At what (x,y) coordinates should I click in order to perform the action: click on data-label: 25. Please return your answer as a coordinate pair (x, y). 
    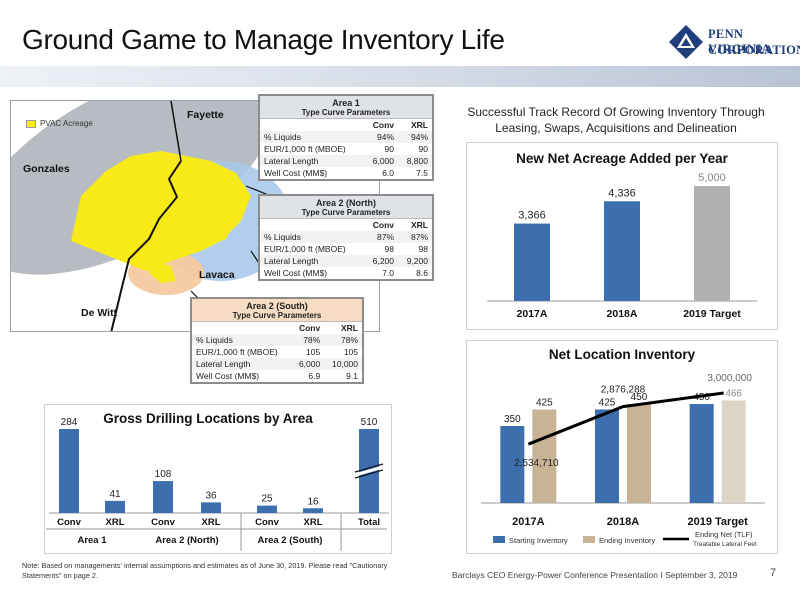
    Looking at the image, I should click on (267, 499).